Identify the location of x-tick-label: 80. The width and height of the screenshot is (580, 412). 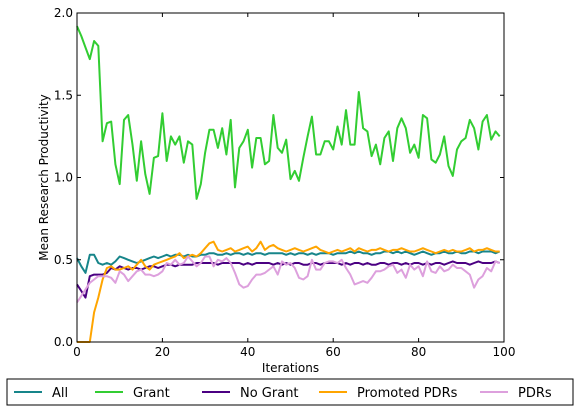
(418, 352).